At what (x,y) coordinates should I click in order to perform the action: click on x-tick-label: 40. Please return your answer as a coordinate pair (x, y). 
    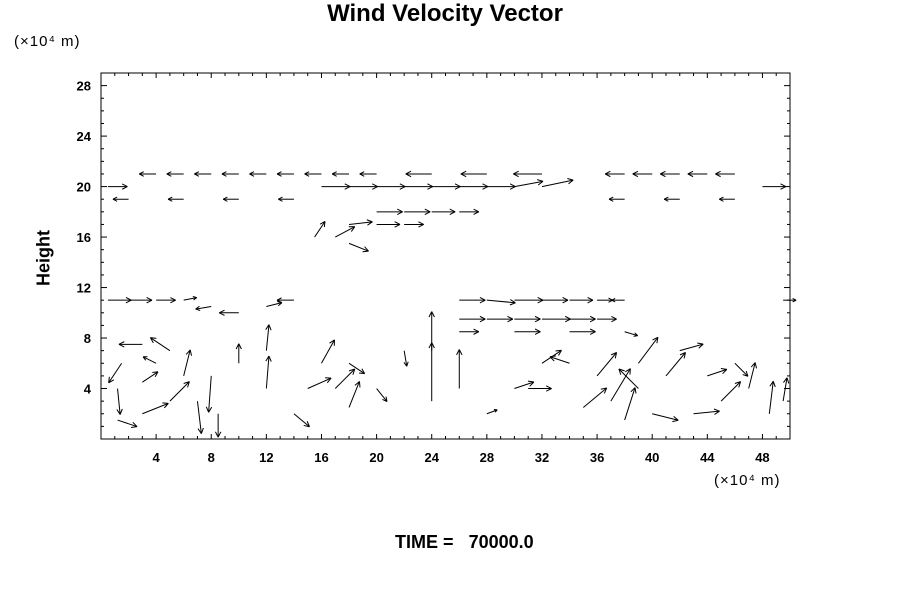
    Looking at the image, I should click on (652, 457).